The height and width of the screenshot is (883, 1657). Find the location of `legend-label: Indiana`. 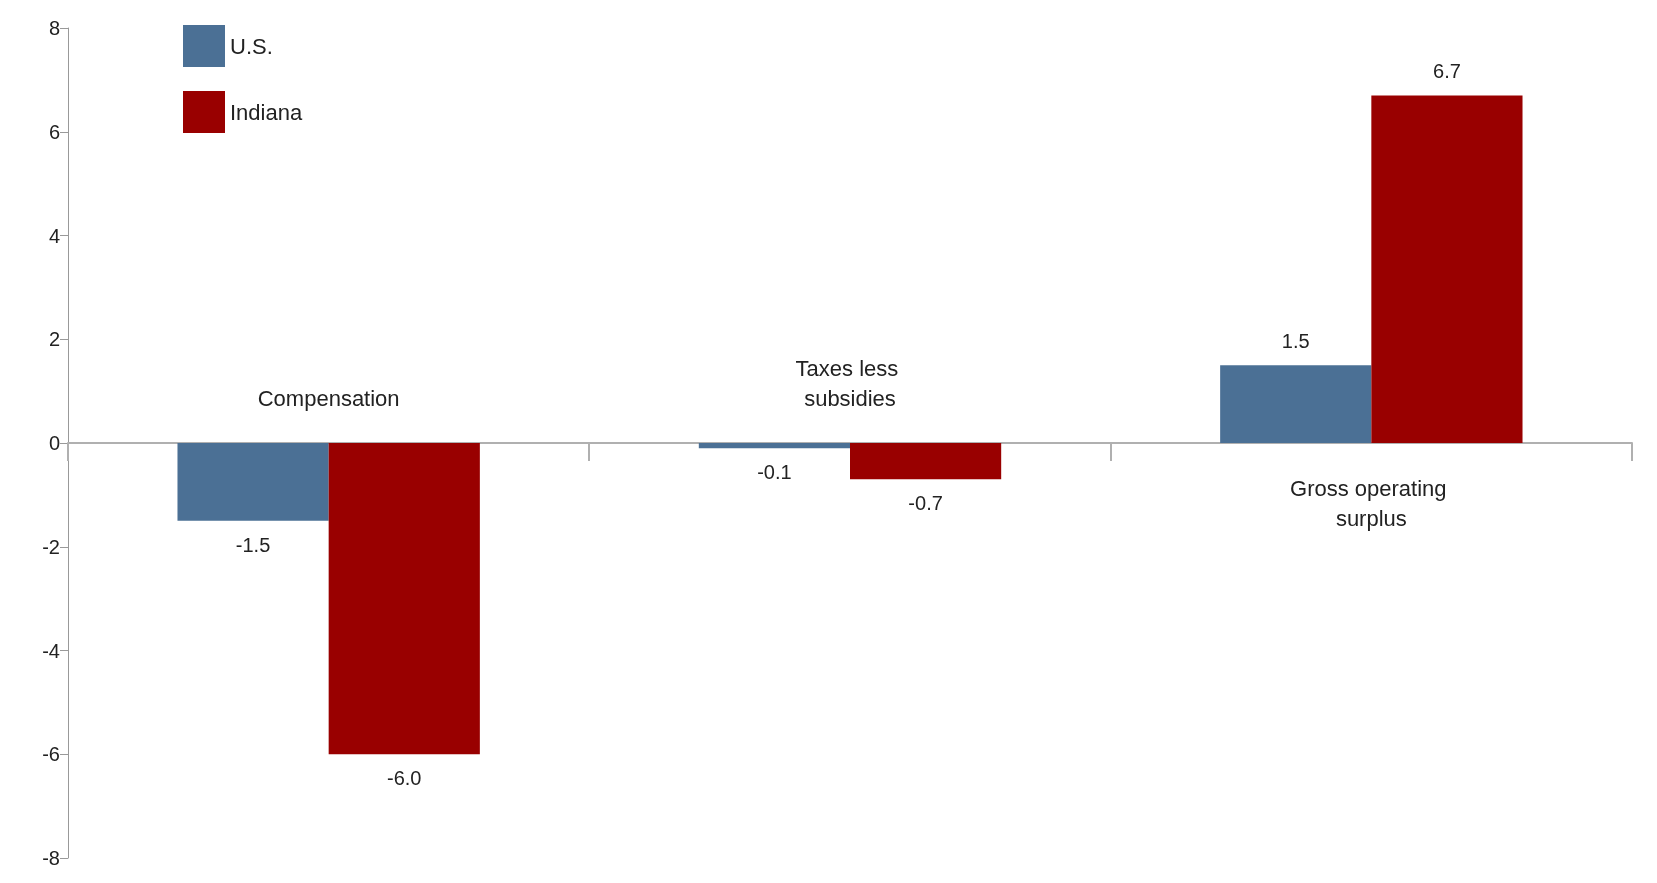

legend-label: Indiana is located at coordinates (266, 112).